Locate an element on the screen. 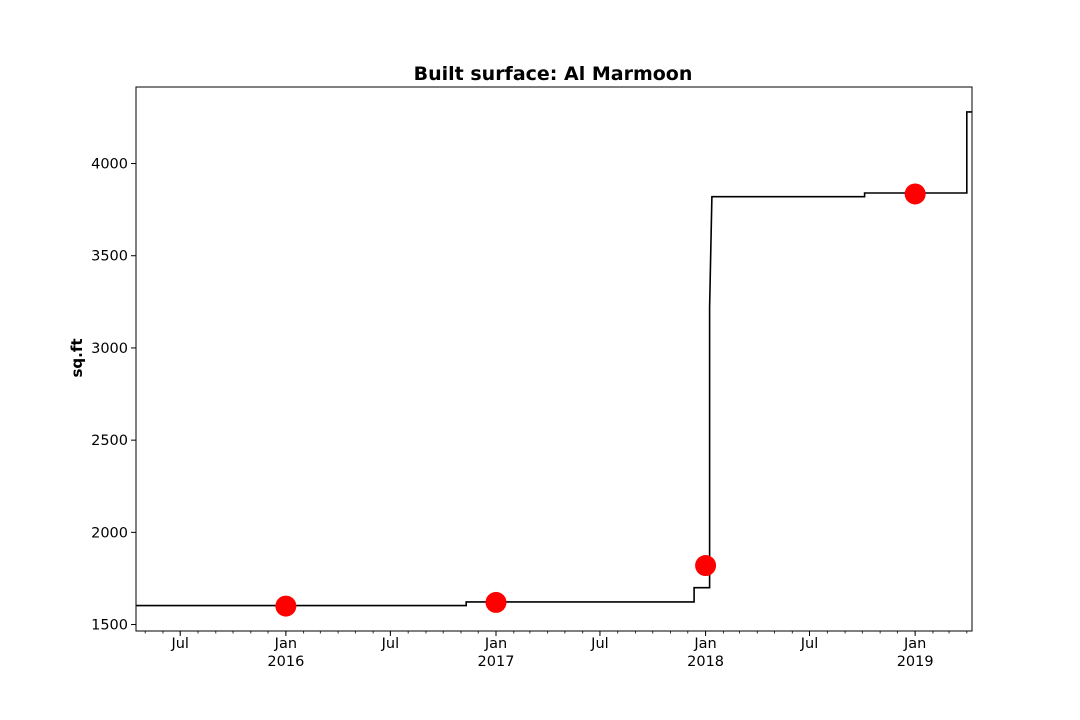 This screenshot has height=720, width=1080. y-tick-label: 1500 is located at coordinates (109, 626).